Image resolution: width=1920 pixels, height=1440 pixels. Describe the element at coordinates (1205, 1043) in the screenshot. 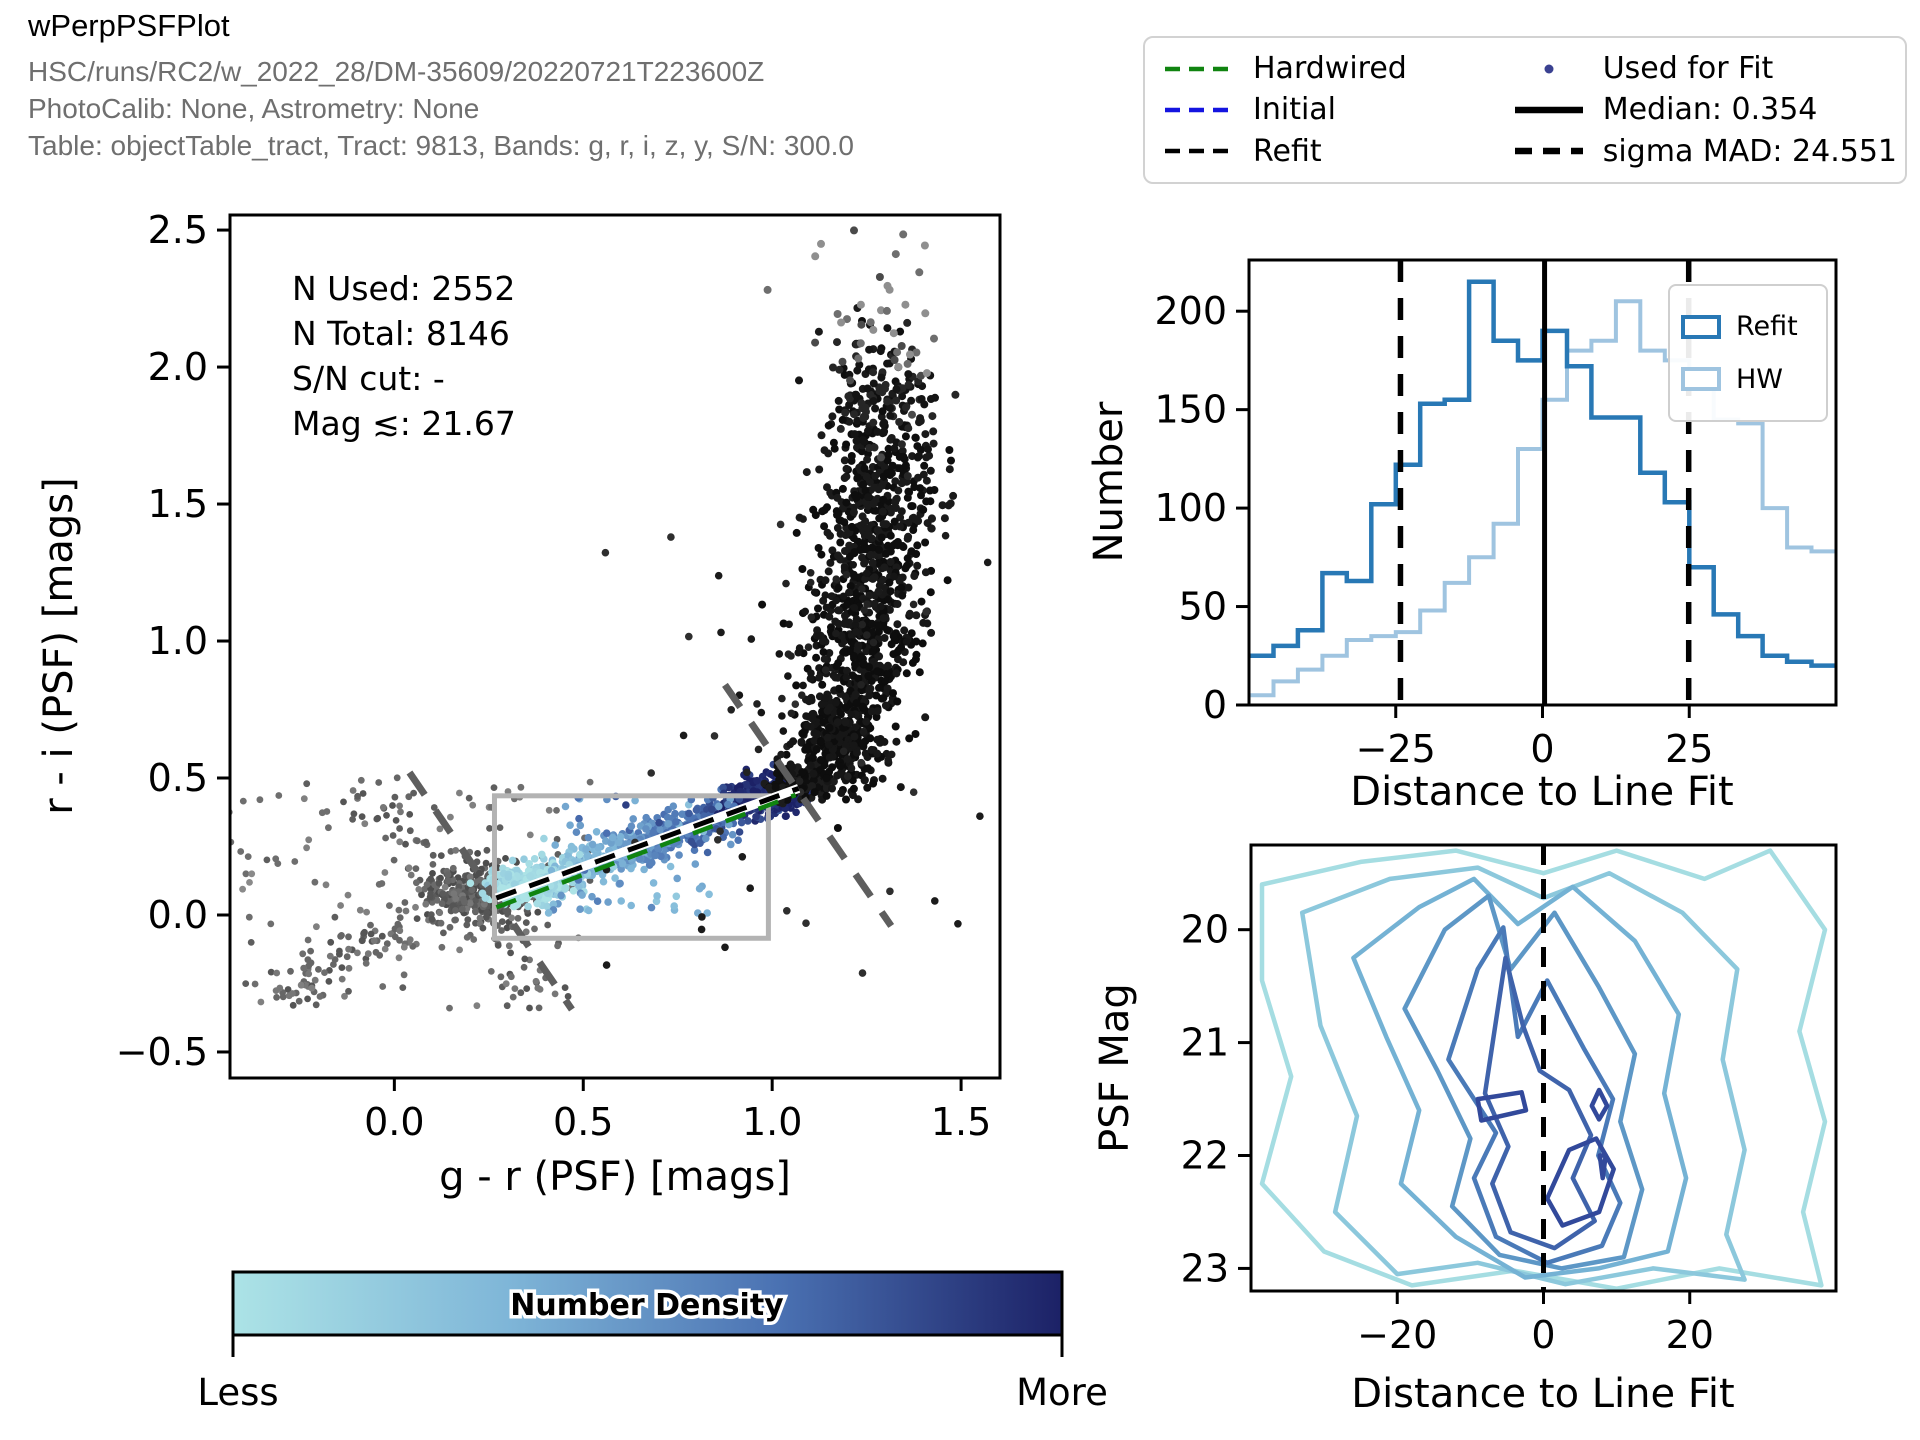

I see `y-tick-label: 21` at that location.